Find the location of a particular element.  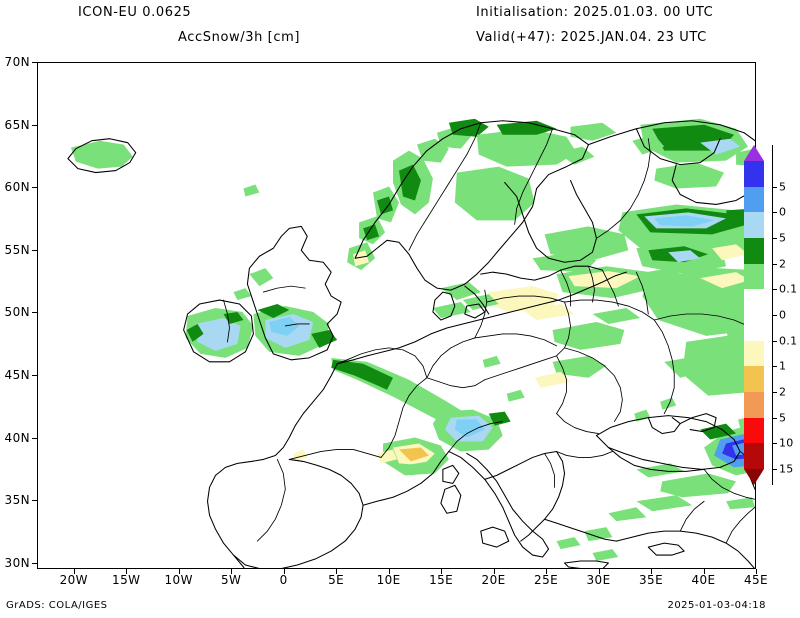

y-tick-label: 70N is located at coordinates (17, 62).